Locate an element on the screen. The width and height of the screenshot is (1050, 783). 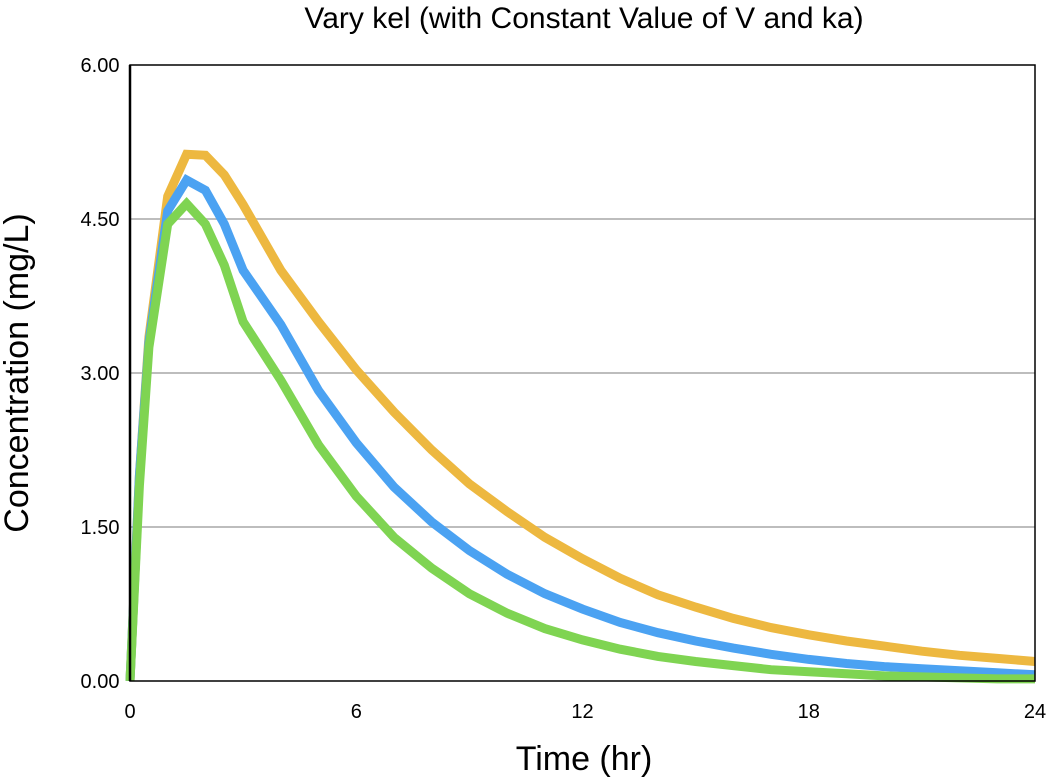
x-tick-label: 6 is located at coordinates (356, 712).